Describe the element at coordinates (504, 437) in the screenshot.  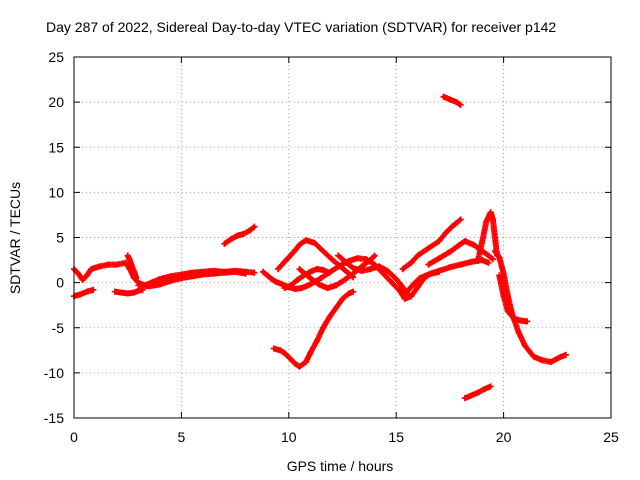
I see `x-tick-label: 20` at that location.